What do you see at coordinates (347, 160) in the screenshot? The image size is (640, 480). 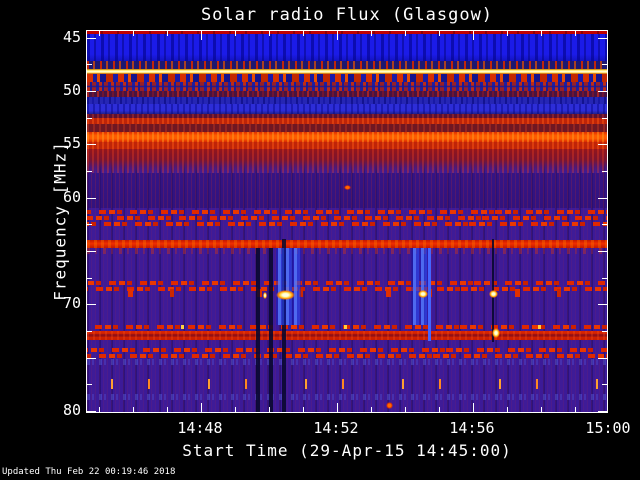 I see `spectrogram-band-red-fade` at bounding box center [347, 160].